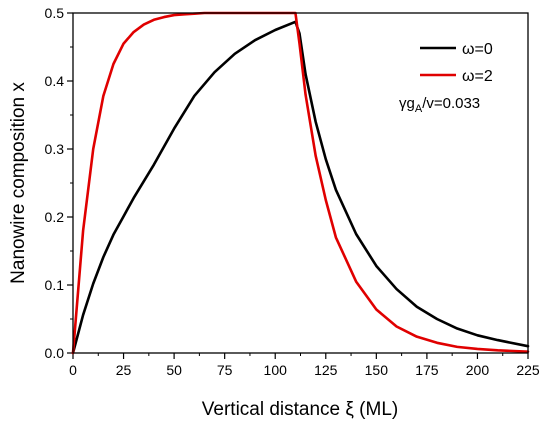 The image size is (550, 428). What do you see at coordinates (55, 81) in the screenshot?
I see `y-tick-label: 0.4` at bounding box center [55, 81].